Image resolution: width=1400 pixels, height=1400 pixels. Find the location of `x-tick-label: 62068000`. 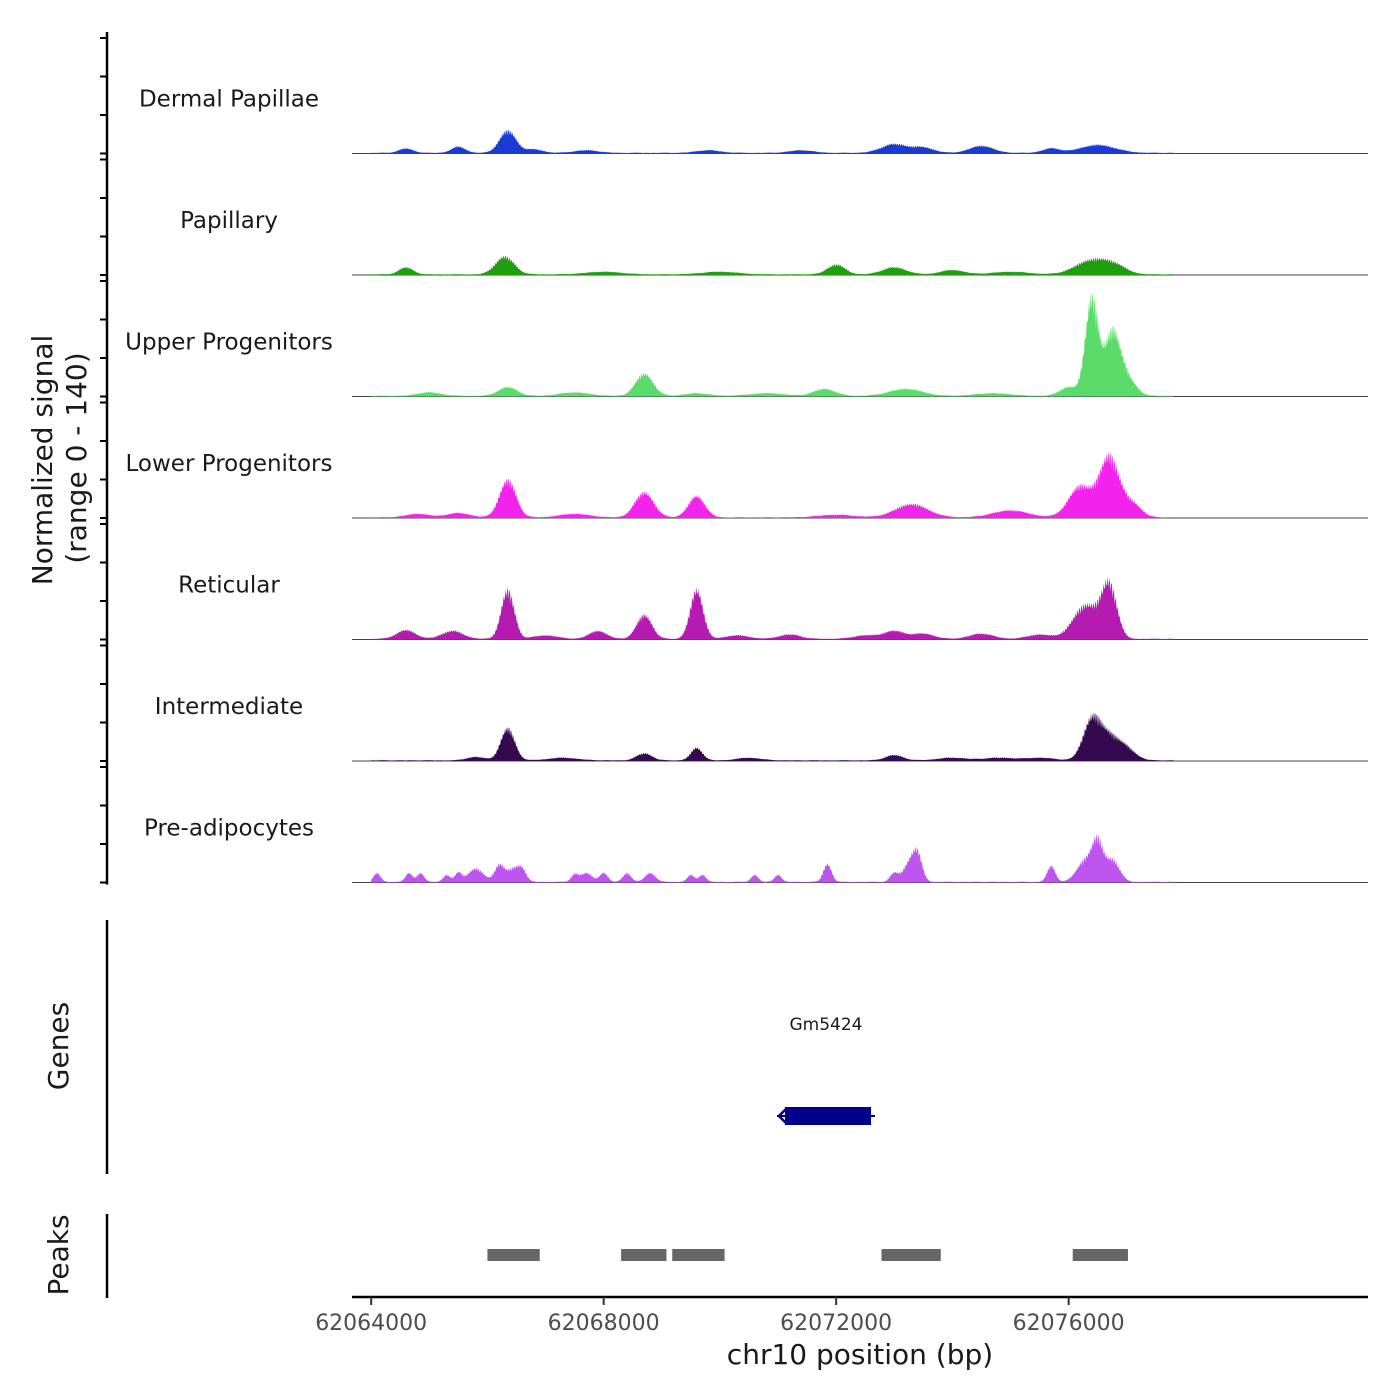

x-tick-label: 62068000 is located at coordinates (604, 1323).